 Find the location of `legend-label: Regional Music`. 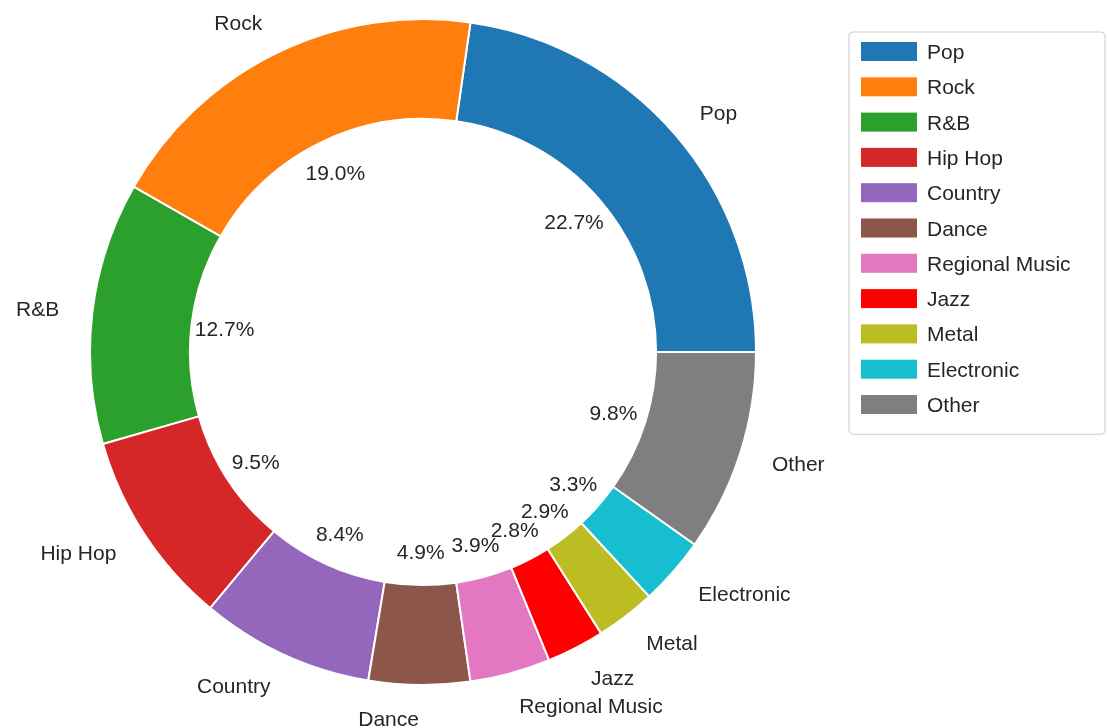

legend-label: Regional Music is located at coordinates (999, 263).